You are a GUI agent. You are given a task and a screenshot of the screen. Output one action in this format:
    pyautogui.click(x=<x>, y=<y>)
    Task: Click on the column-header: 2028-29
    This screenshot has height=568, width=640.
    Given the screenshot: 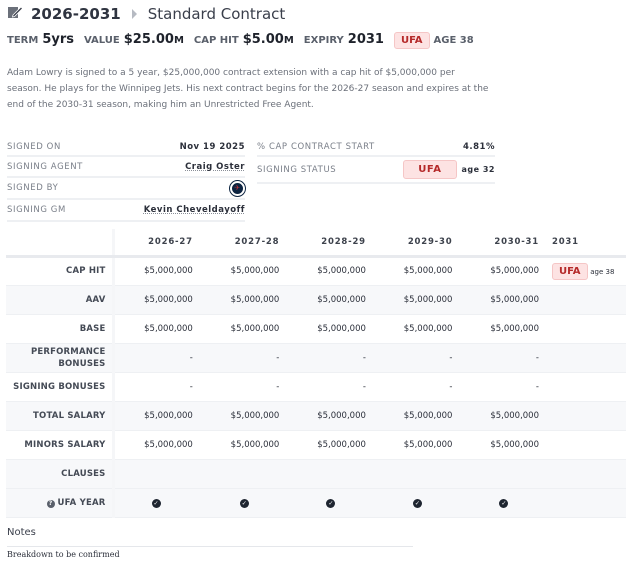 What is the action you would take?
    pyautogui.click(x=331, y=243)
    